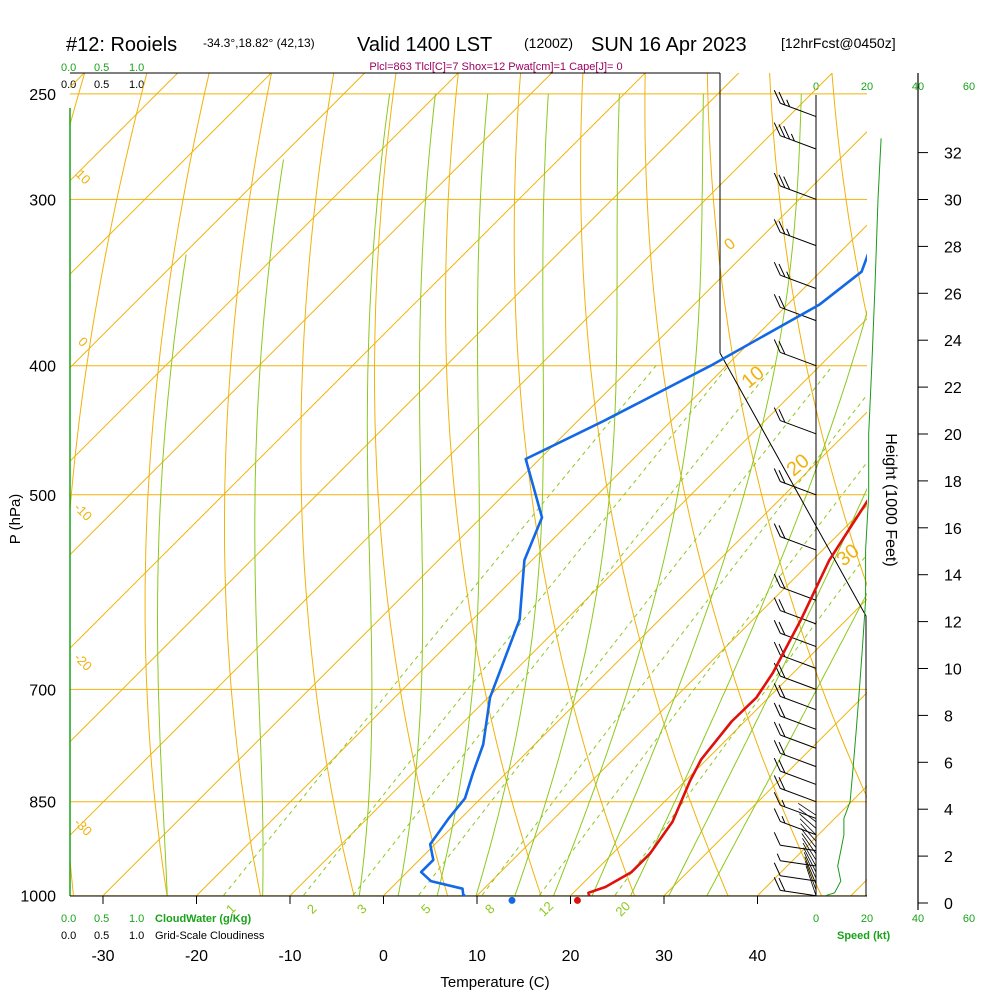 Image resolution: width=1000 pixels, height=1000 pixels. I want to click on x-tick-label: 20, so click(571, 956).